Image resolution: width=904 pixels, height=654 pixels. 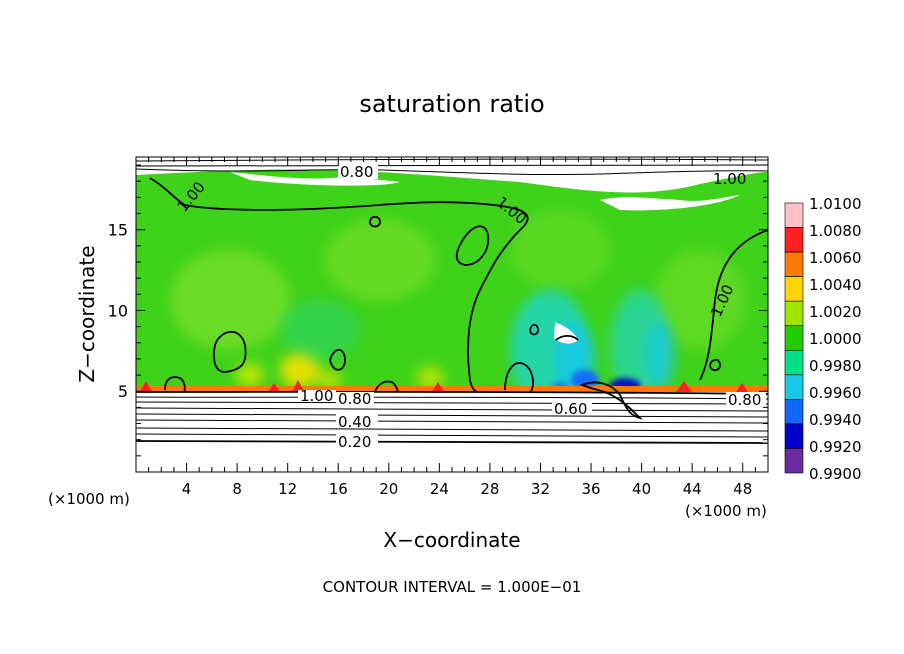 I want to click on y-tick-label: 10, so click(x=118, y=310).